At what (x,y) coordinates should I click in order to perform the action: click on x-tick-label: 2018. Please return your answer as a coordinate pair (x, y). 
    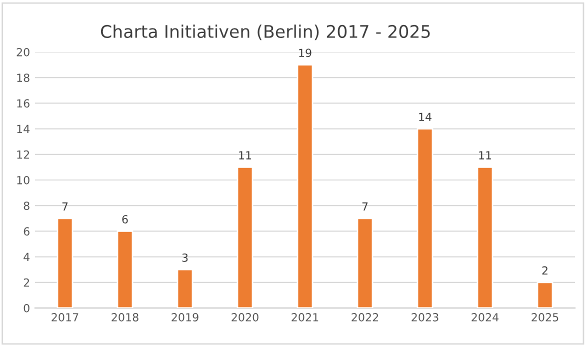
    Looking at the image, I should click on (125, 317).